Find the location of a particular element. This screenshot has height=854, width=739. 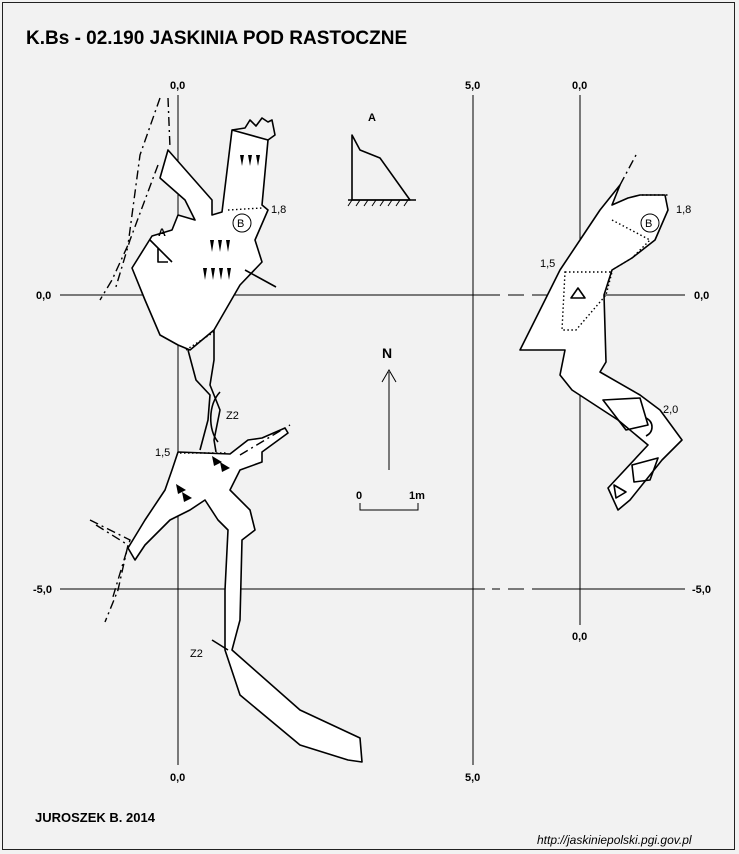

grid-label-rowm5-right: -5,0 is located at coordinates (701, 590).